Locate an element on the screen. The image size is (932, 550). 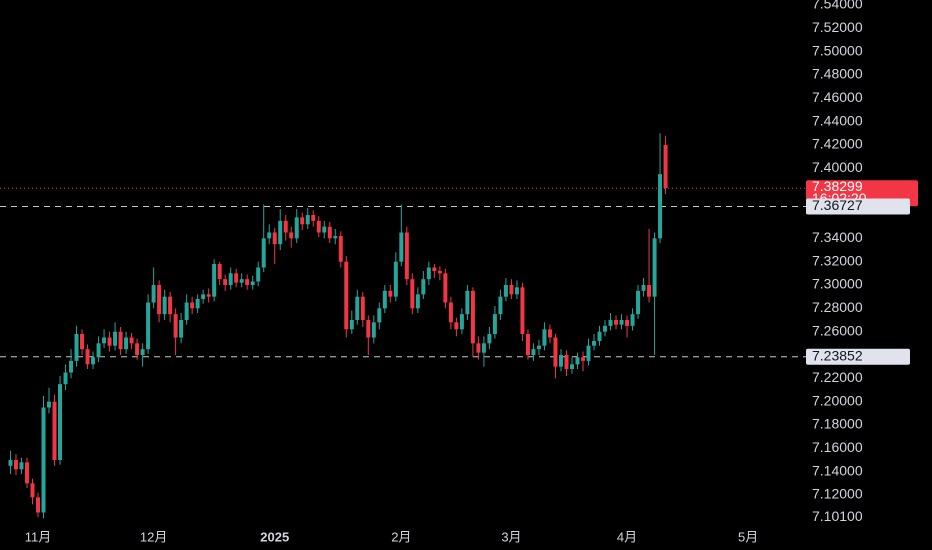
price-line-label: 7.23852 is located at coordinates (837, 355).